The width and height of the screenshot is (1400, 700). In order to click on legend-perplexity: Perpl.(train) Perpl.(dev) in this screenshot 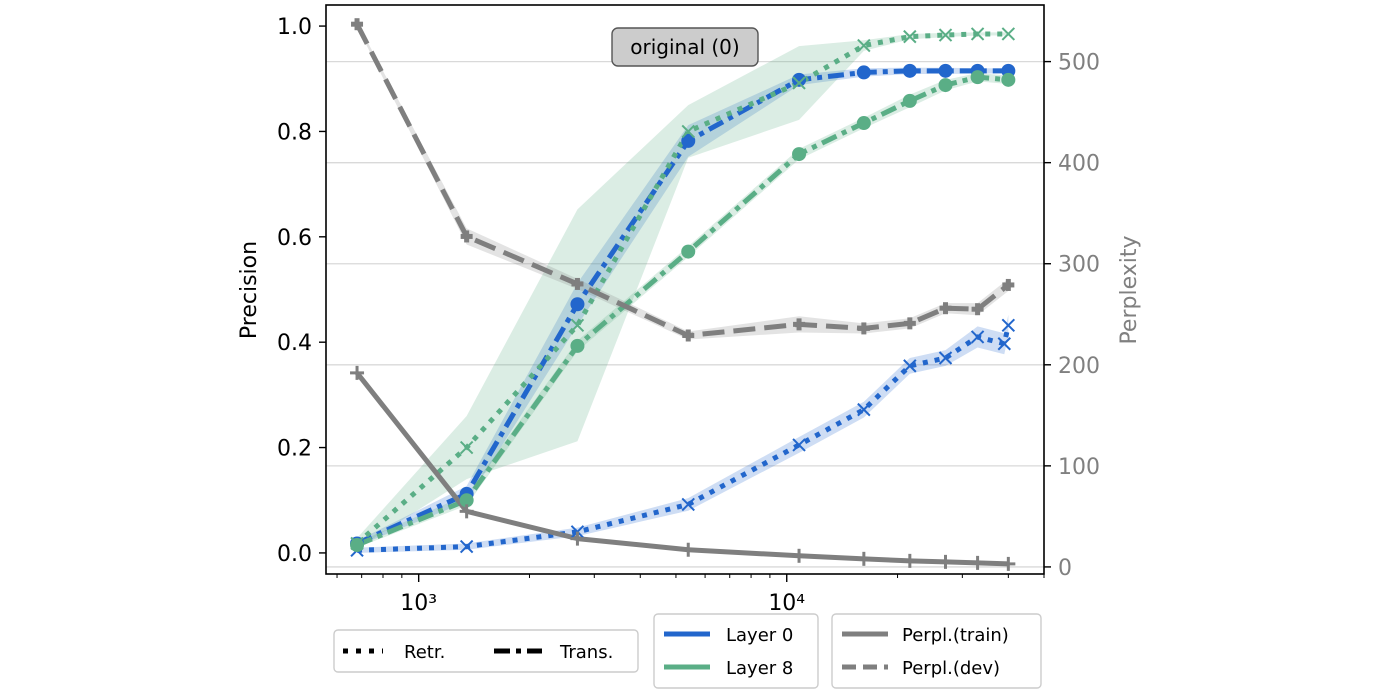, I will do `click(936, 651)`.